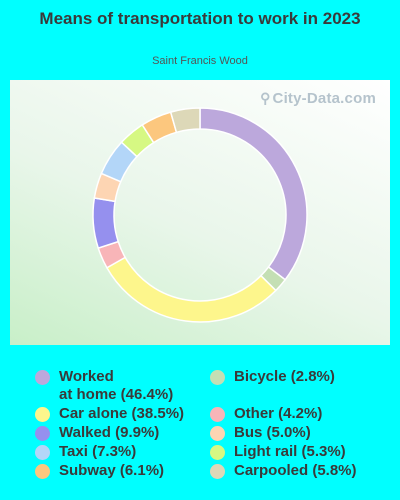  I want to click on slice-carpooled, so click(185, 120).